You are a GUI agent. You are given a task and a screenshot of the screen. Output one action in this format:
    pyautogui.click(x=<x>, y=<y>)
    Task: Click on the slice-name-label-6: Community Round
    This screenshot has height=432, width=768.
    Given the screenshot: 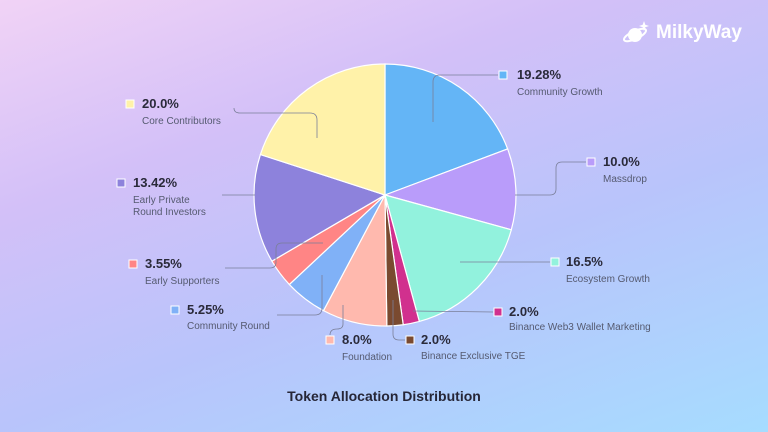 What is the action you would take?
    pyautogui.click(x=228, y=326)
    